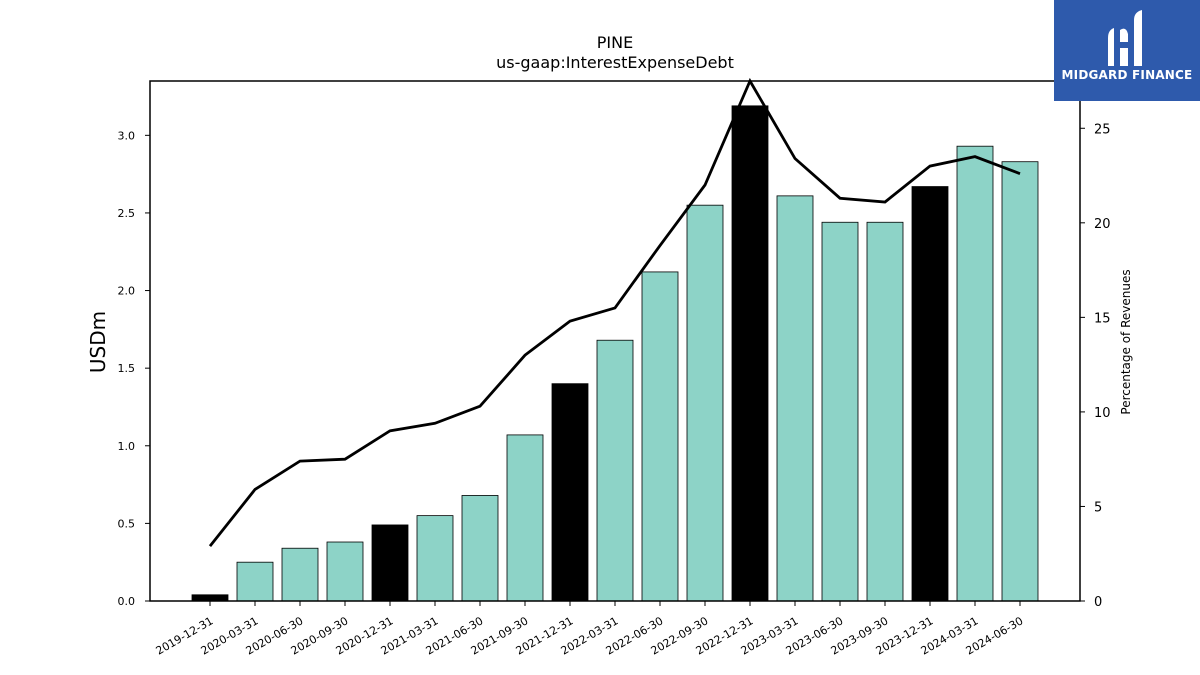  I want to click on logo-text: MIDGARD FINANCE, so click(1127, 75).